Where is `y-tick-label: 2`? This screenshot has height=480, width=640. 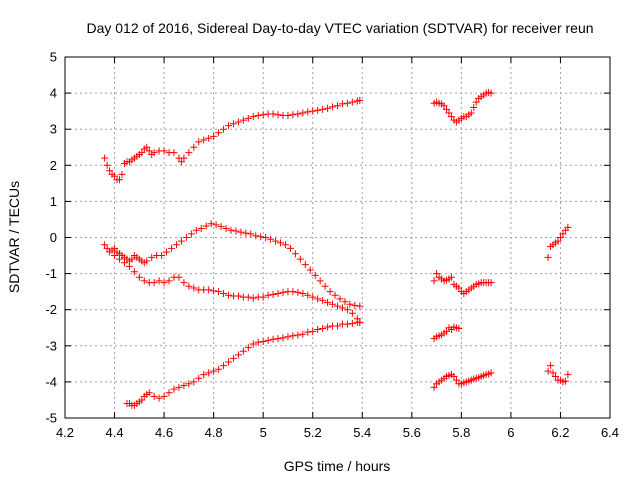
y-tick-label: 2 is located at coordinates (53, 165).